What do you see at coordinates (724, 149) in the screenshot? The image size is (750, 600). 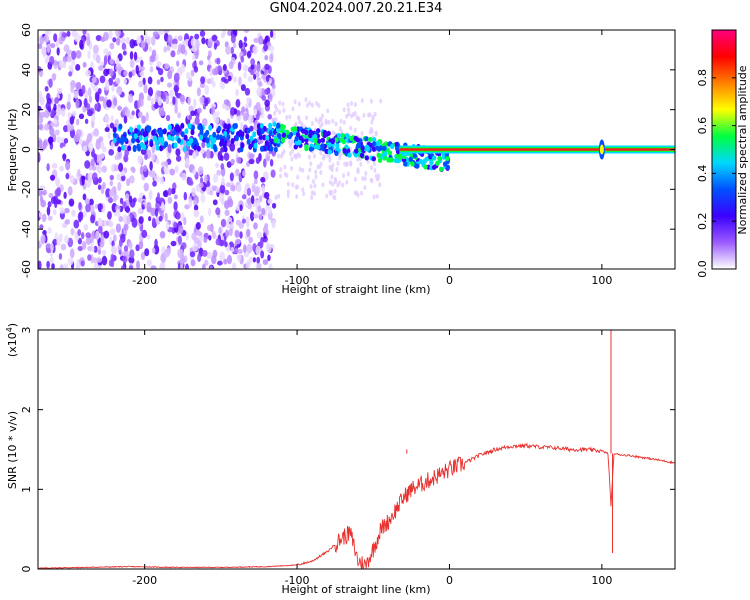 I see `colorbar-bar` at bounding box center [724, 149].